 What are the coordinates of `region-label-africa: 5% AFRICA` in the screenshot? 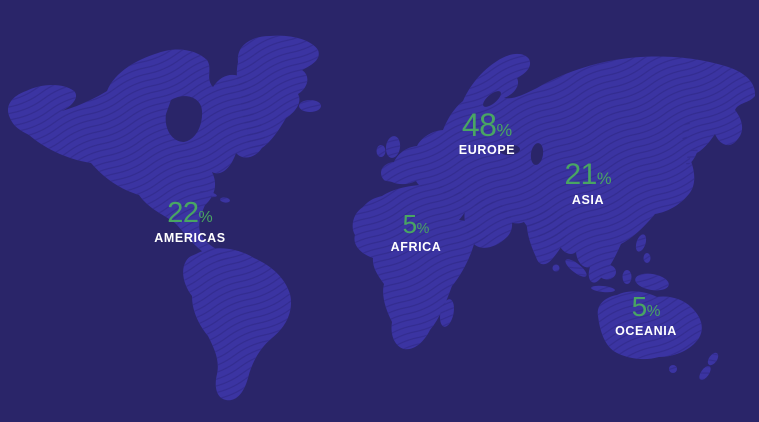 It's located at (416, 231).